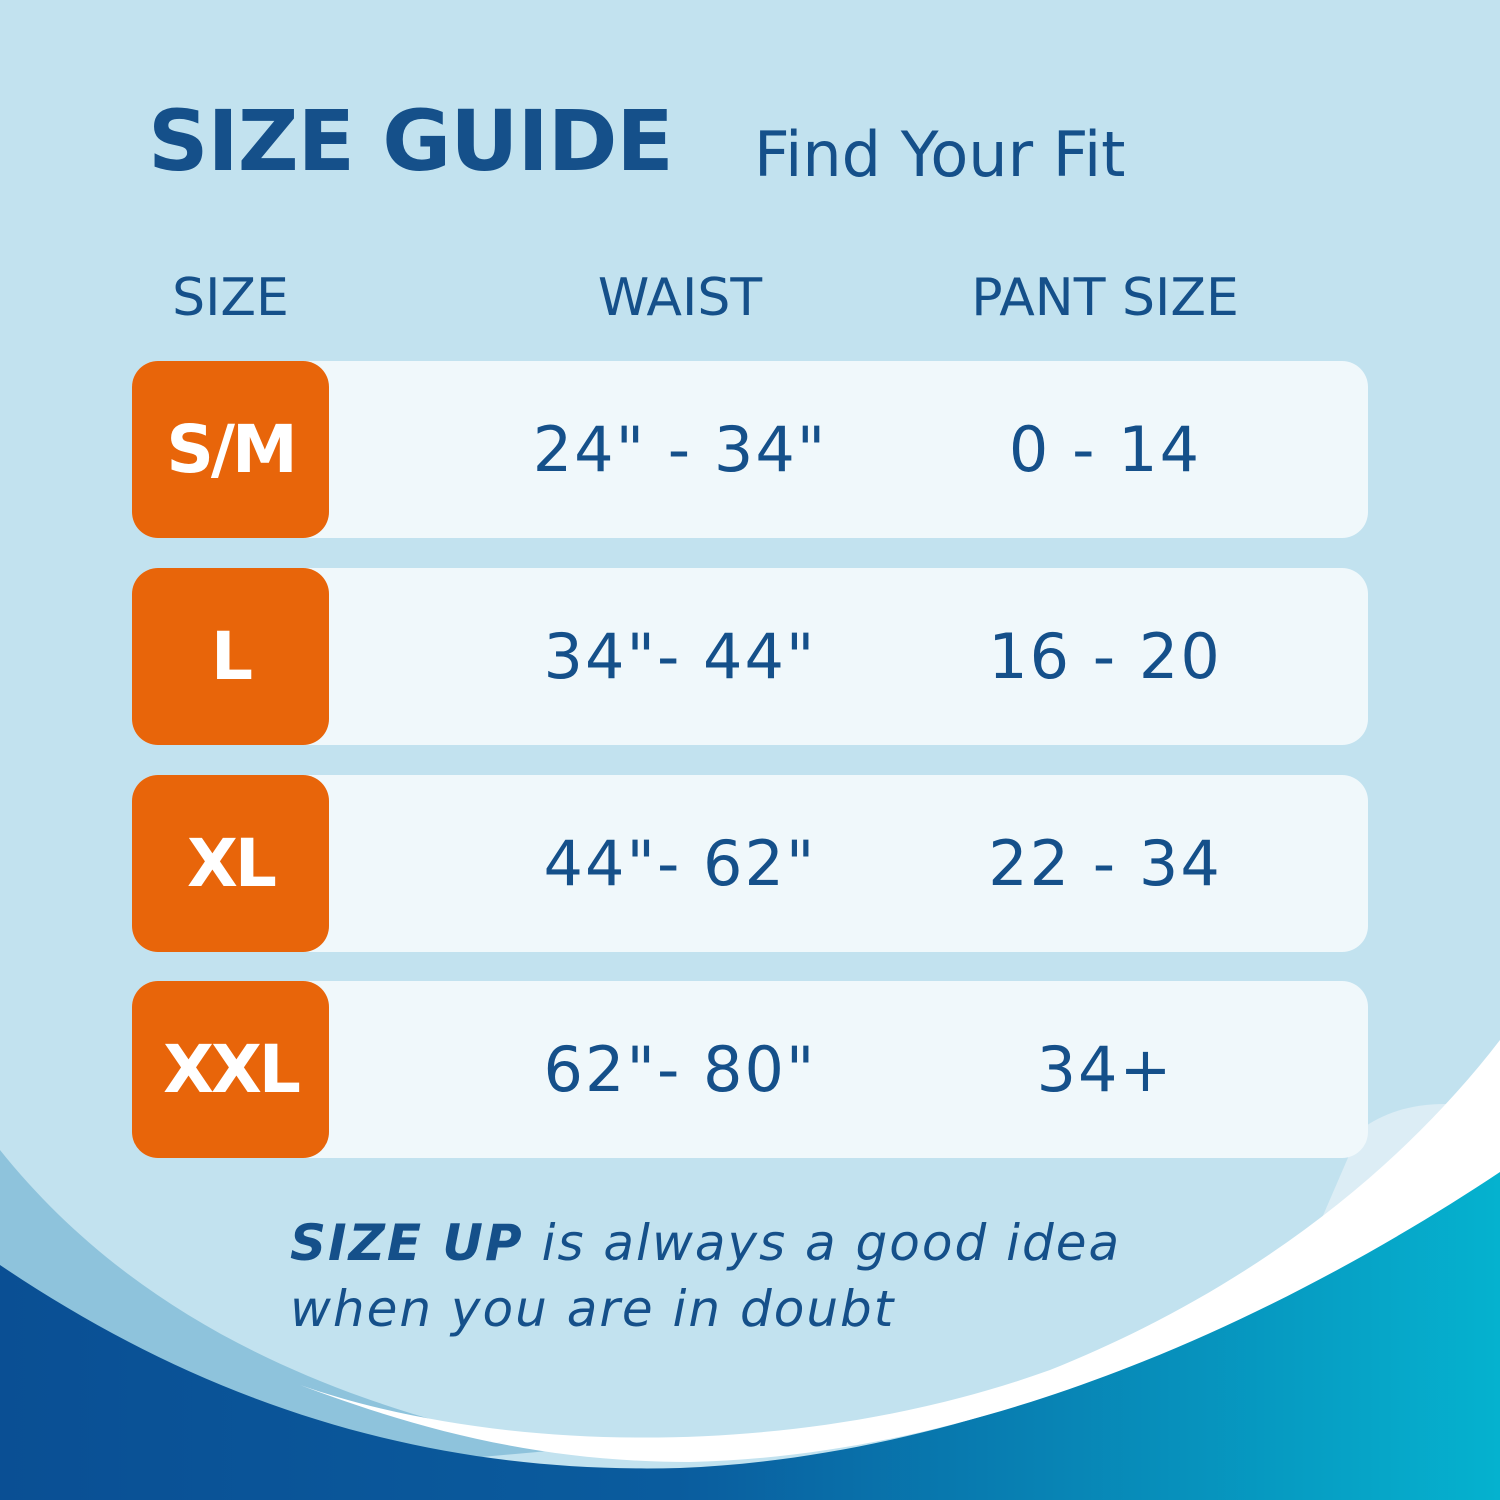 This screenshot has height=1500, width=1500. Describe the element at coordinates (230, 863) in the screenshot. I see `size-badge: XL` at that location.